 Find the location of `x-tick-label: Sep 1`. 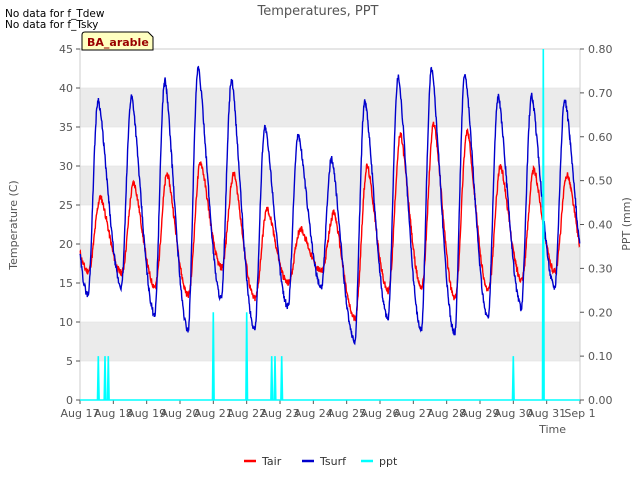

x-tick-label: Sep 1 is located at coordinates (579, 413).